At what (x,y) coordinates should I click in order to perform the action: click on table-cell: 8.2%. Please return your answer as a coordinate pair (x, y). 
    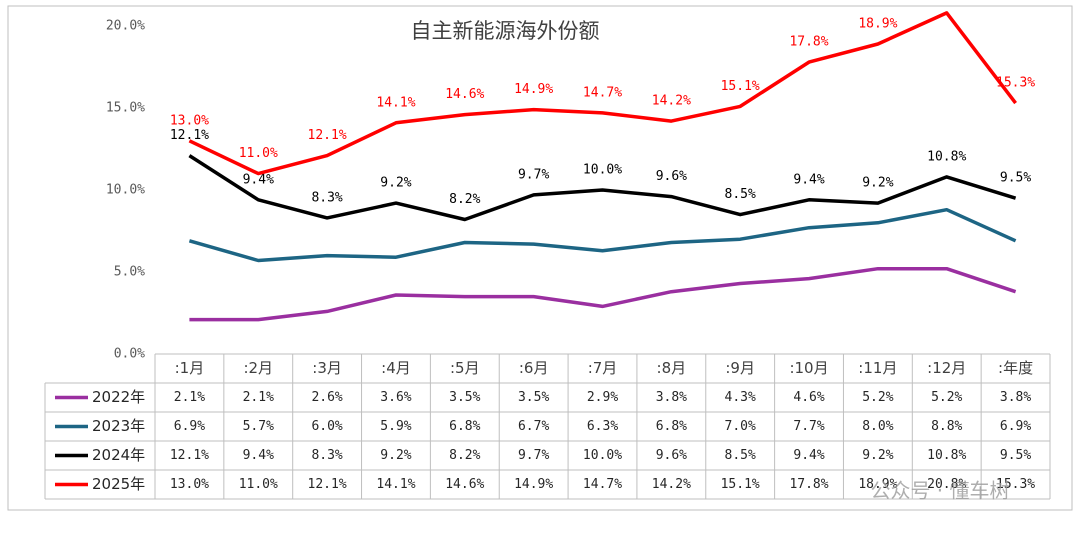
    Looking at the image, I should click on (464, 455).